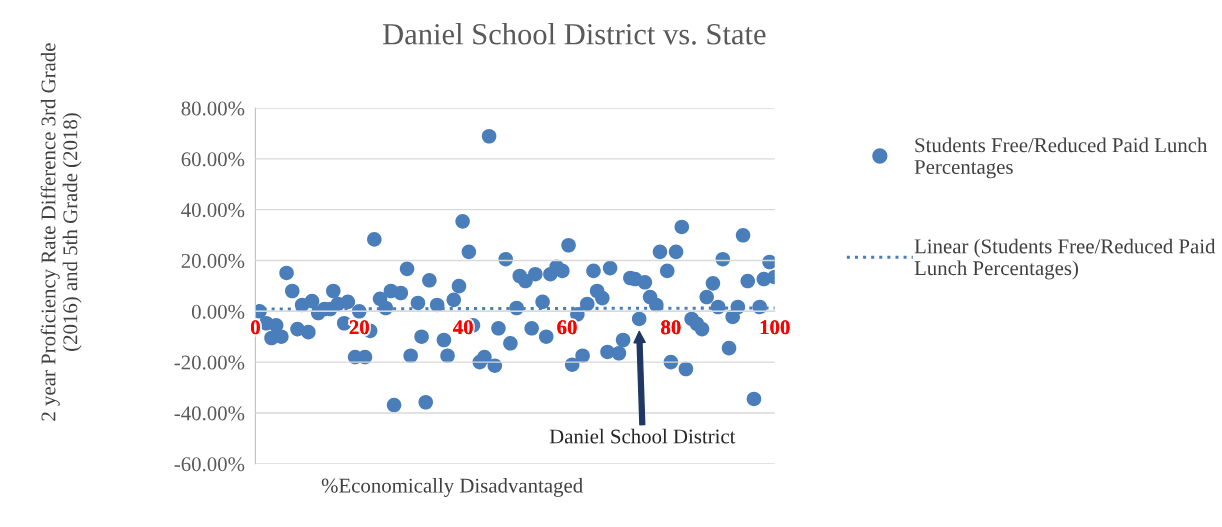 Image resolution: width=1222 pixels, height=527 pixels. What do you see at coordinates (213, 261) in the screenshot?
I see `y-tick-label: 20.00%` at bounding box center [213, 261].